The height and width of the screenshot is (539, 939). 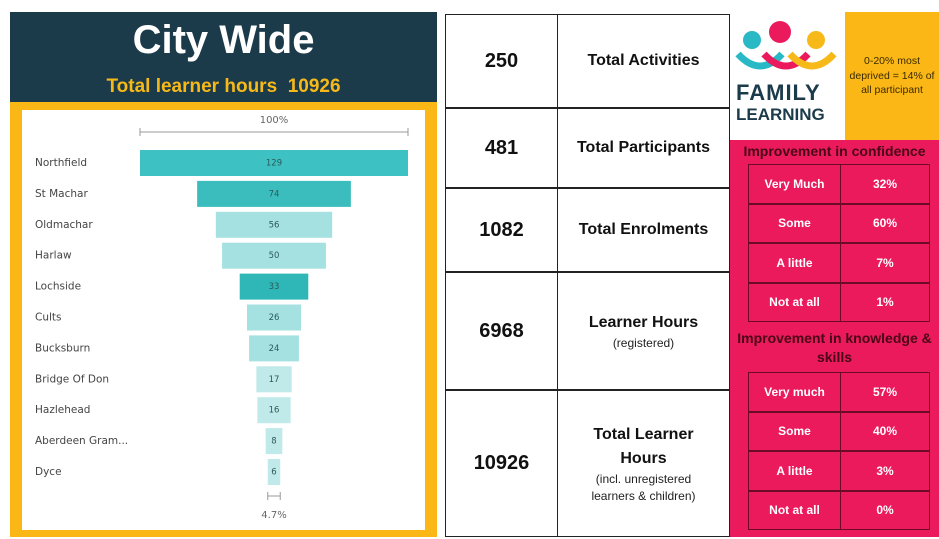 I want to click on stat-label-cell: Learner Hours (registered), so click(x=643, y=331).